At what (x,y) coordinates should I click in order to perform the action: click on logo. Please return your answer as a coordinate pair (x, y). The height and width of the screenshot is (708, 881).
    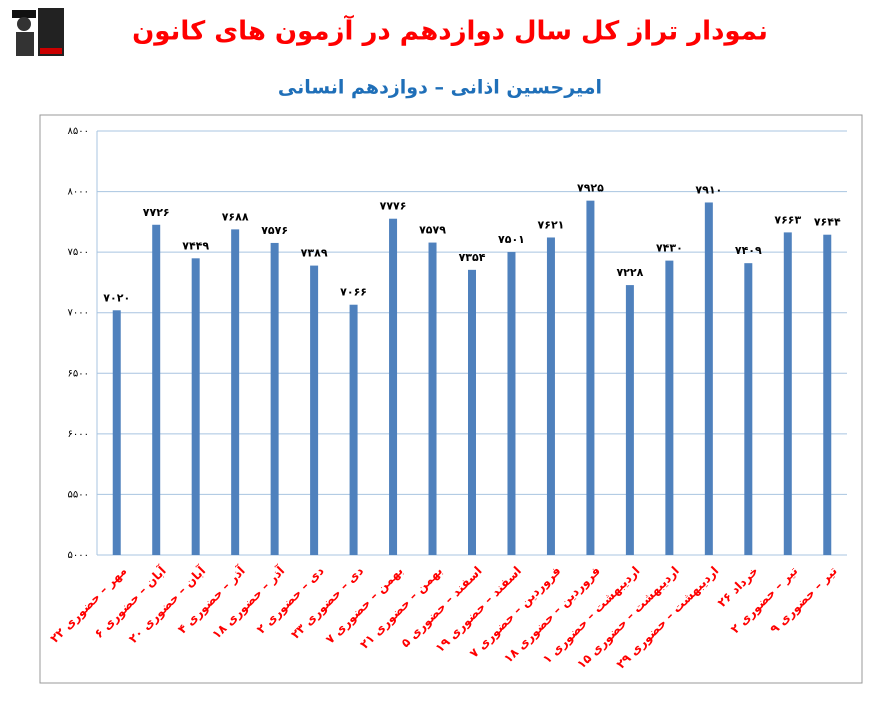
    Looking at the image, I should click on (38, 32).